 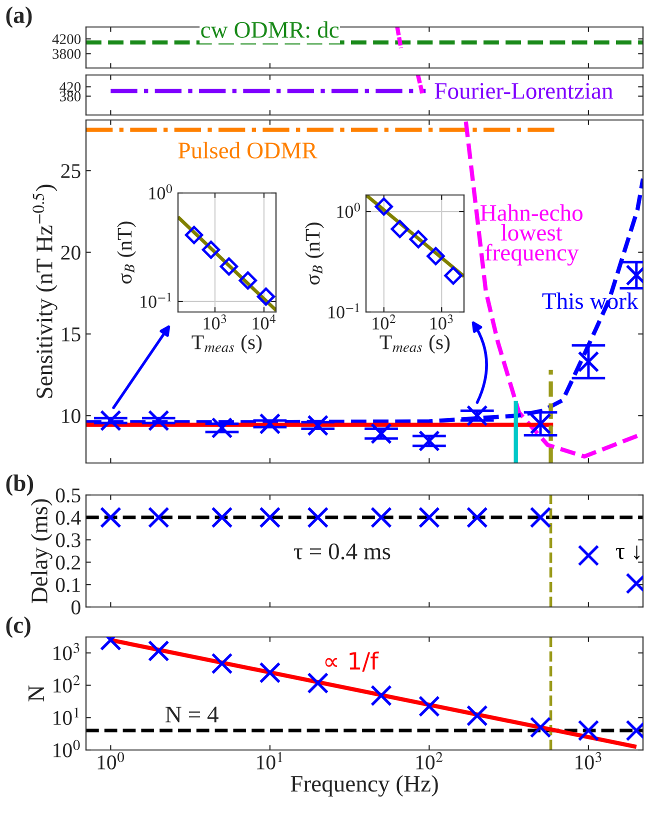 I want to click on y-tick-label: 4200, so click(x=66, y=39).